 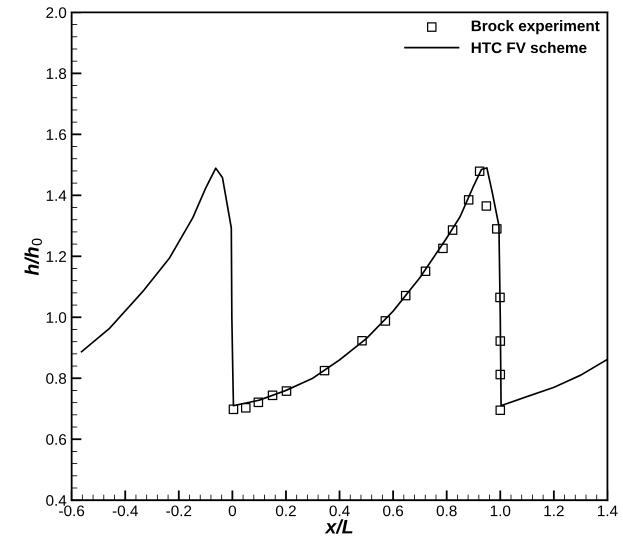 What do you see at coordinates (56, 317) in the screenshot?
I see `y-tick-label: 1.0` at bounding box center [56, 317].